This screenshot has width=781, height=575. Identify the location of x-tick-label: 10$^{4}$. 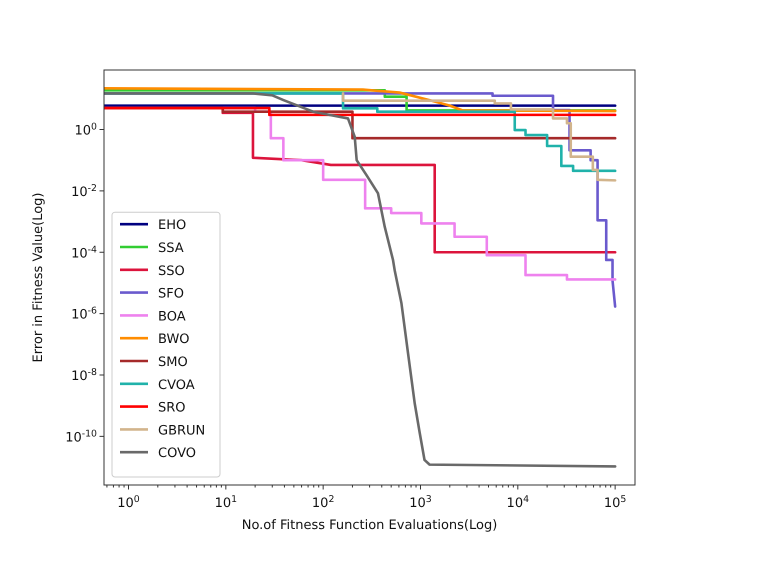
(518, 502).